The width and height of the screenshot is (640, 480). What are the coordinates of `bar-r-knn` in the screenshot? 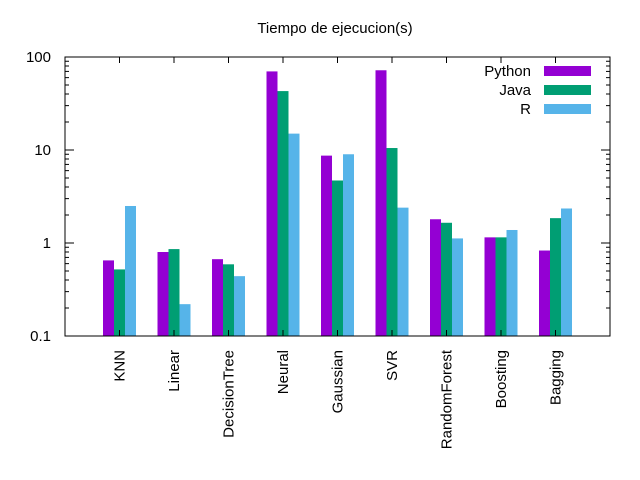 It's located at (130, 270).